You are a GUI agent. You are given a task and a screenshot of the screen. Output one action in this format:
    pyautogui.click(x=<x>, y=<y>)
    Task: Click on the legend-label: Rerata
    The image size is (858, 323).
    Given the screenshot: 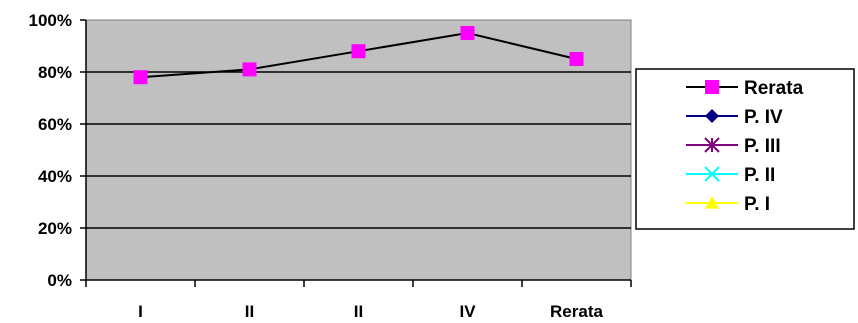 What is the action you would take?
    pyautogui.click(x=774, y=88)
    